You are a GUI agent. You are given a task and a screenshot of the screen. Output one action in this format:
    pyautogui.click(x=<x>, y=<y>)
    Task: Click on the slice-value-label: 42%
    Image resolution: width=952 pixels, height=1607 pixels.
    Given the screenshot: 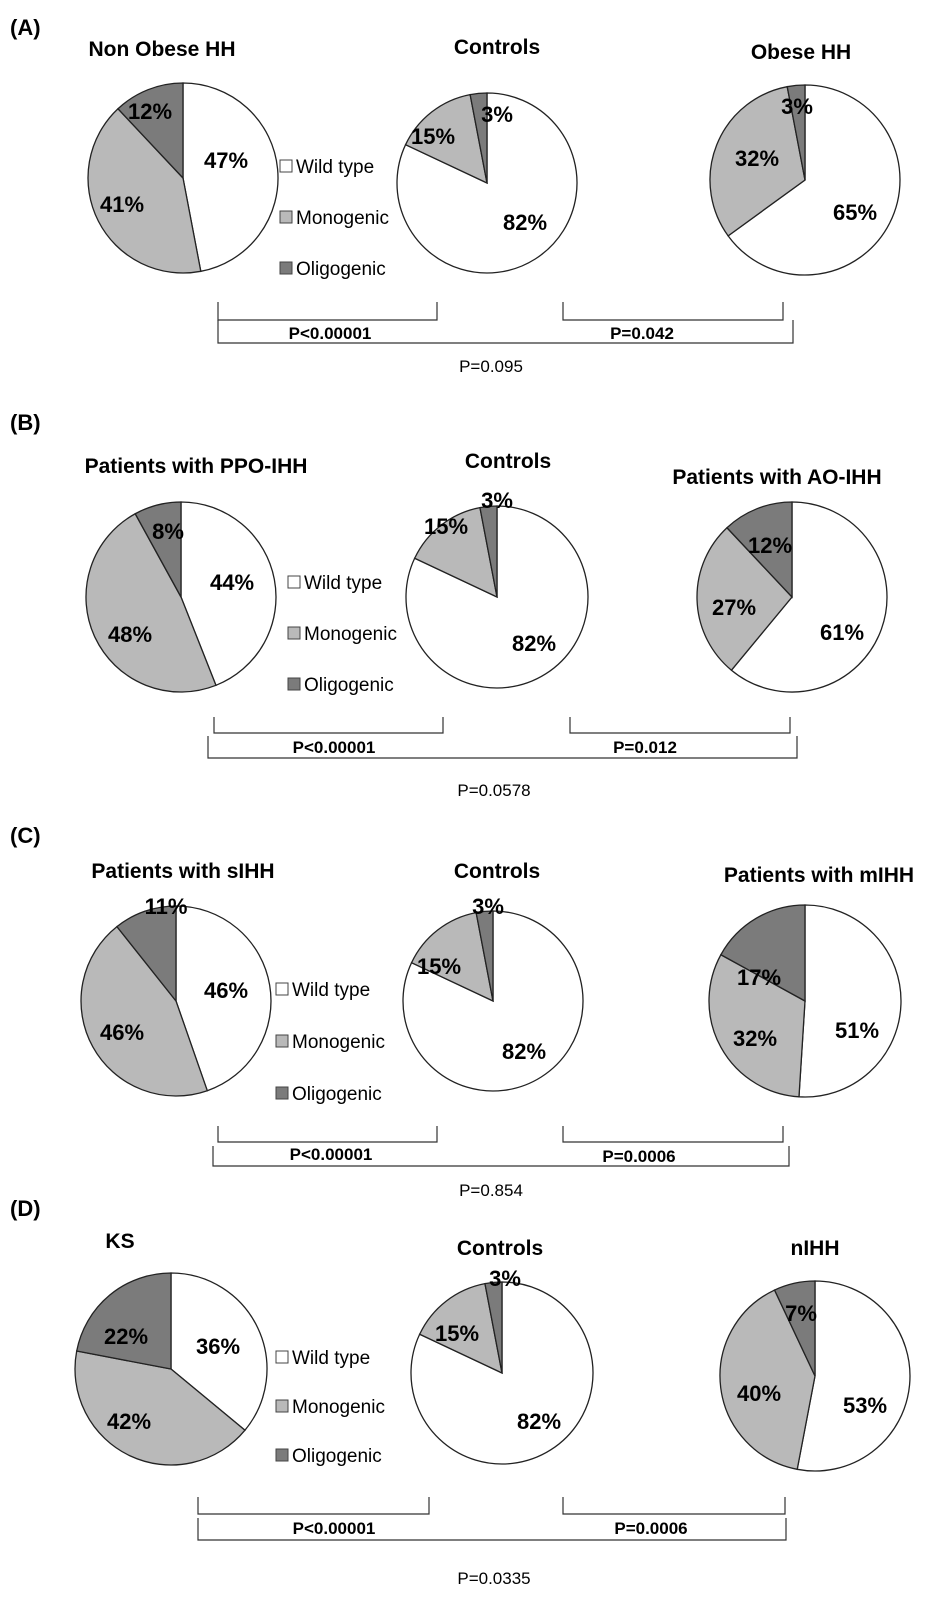 What is the action you would take?
    pyautogui.click(x=129, y=1421)
    